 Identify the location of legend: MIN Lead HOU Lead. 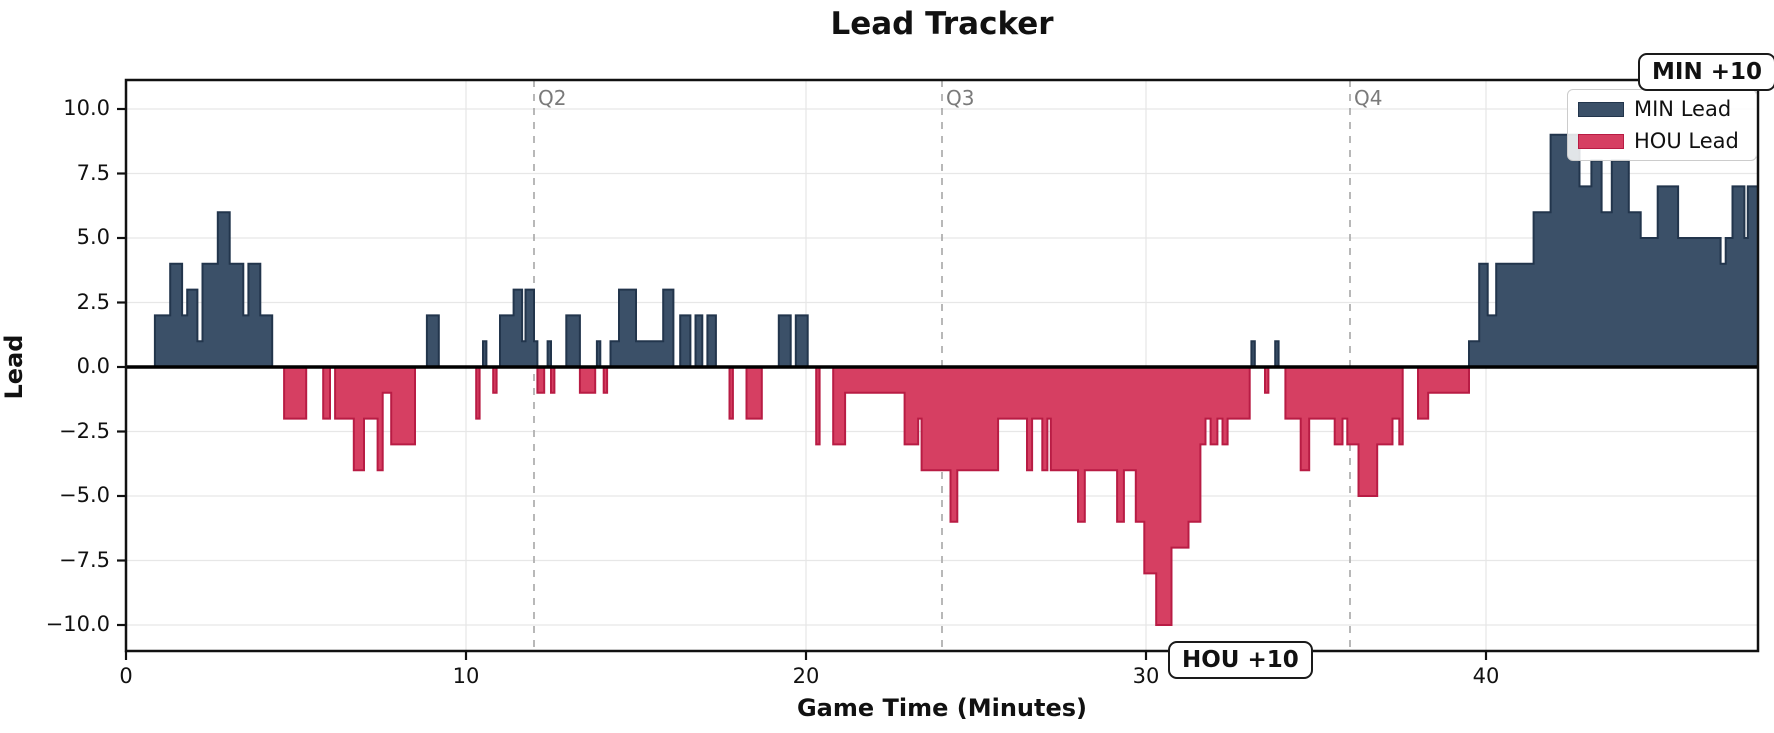
(1662, 125).